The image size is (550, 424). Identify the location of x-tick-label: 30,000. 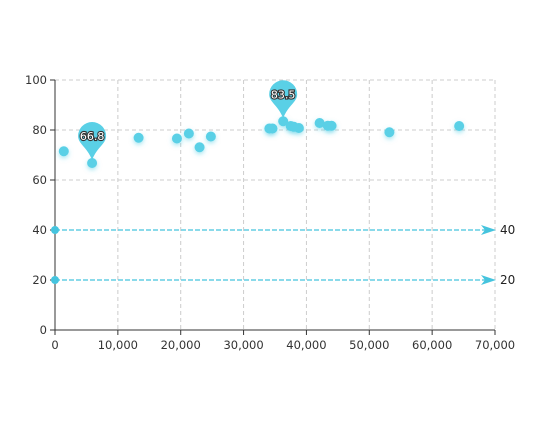
(243, 345).